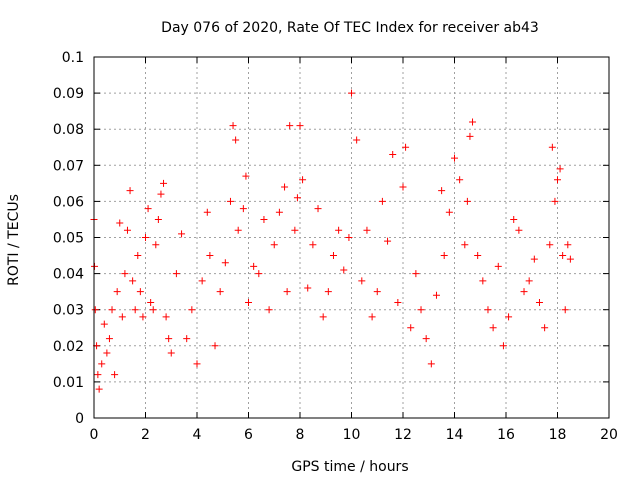  What do you see at coordinates (145, 435) in the screenshot?
I see `x-tick-label: 2` at bounding box center [145, 435].